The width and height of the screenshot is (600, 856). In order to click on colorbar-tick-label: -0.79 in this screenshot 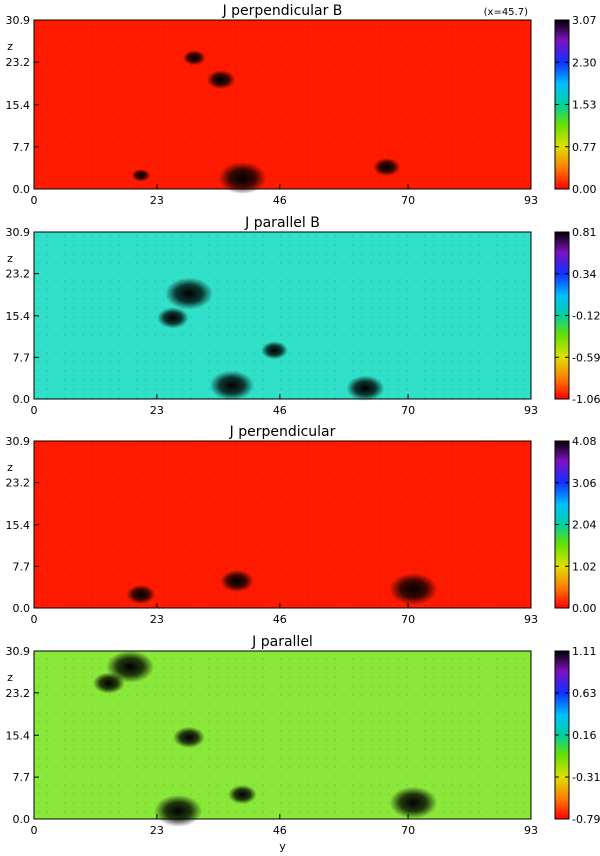, I will do `click(586, 819)`.